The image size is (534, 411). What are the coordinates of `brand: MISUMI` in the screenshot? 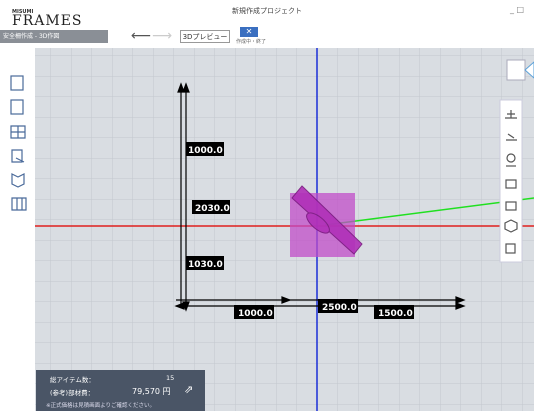 It's located at (23, 12).